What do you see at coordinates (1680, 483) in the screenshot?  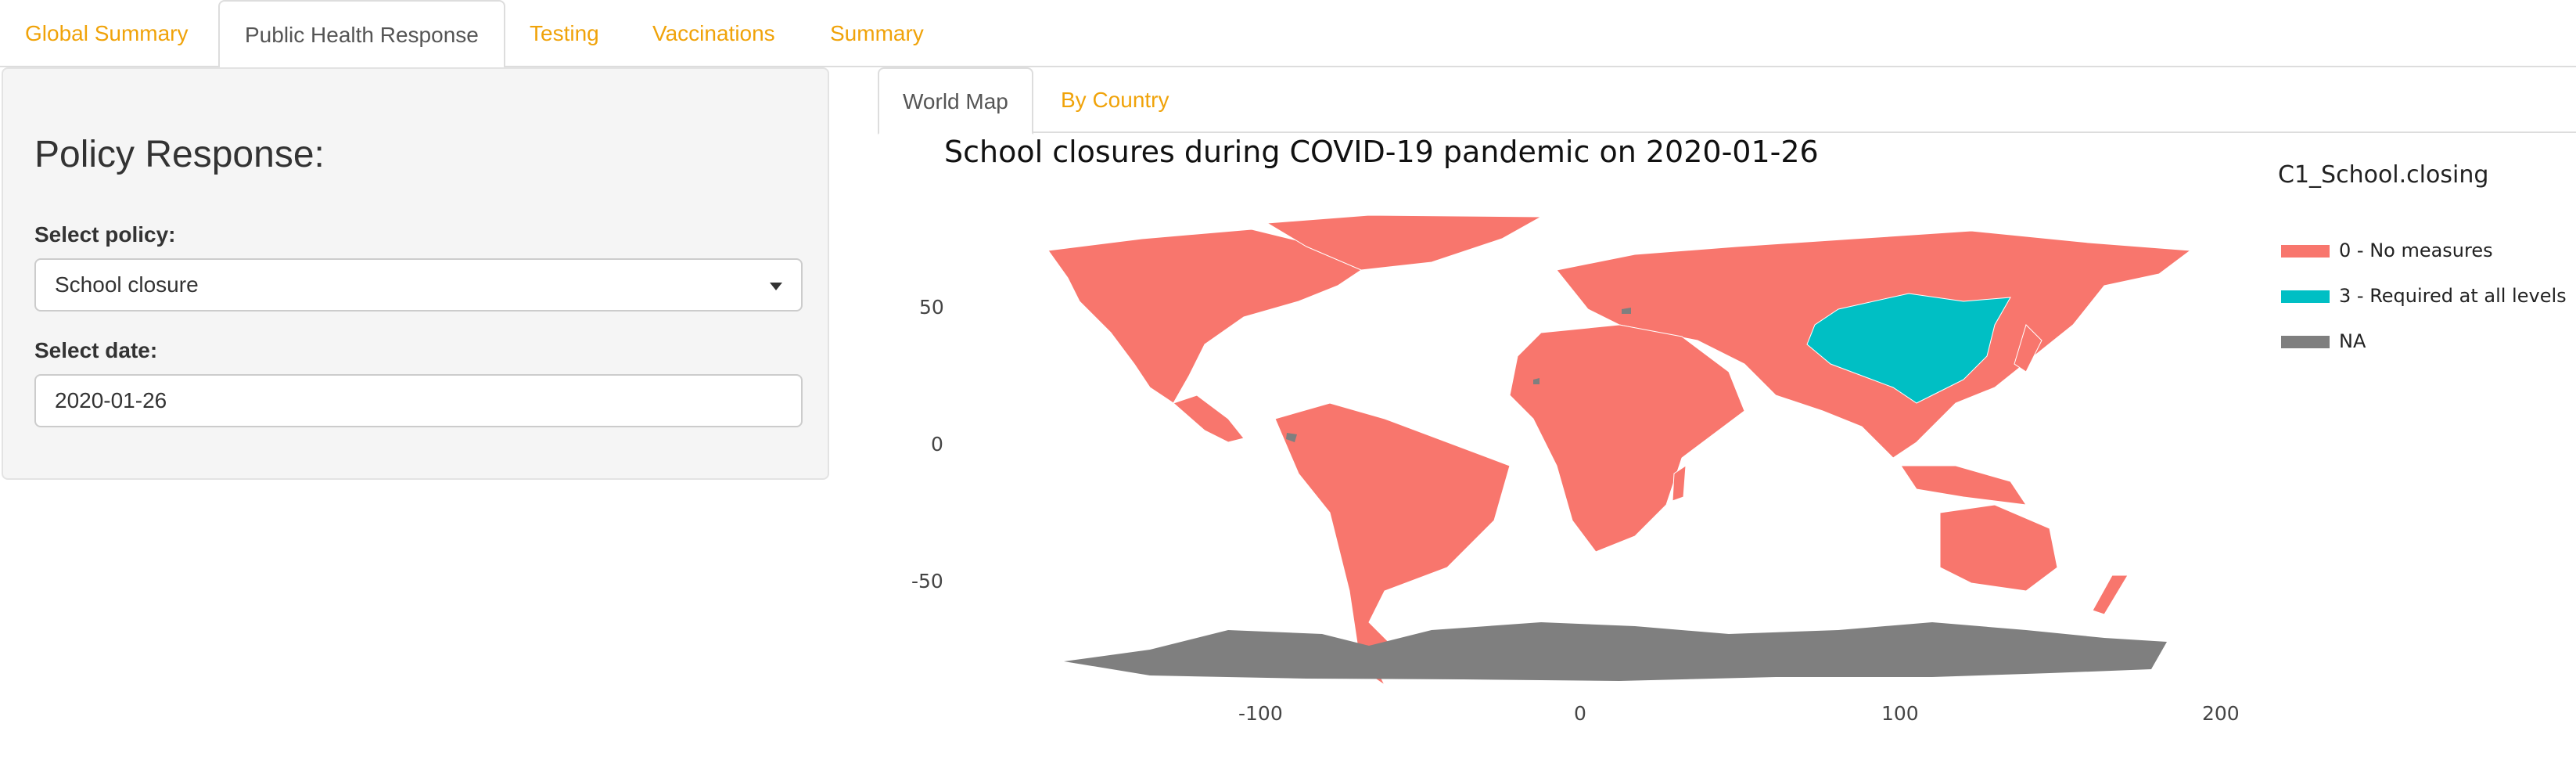 I see `region-madagascar` at bounding box center [1680, 483].